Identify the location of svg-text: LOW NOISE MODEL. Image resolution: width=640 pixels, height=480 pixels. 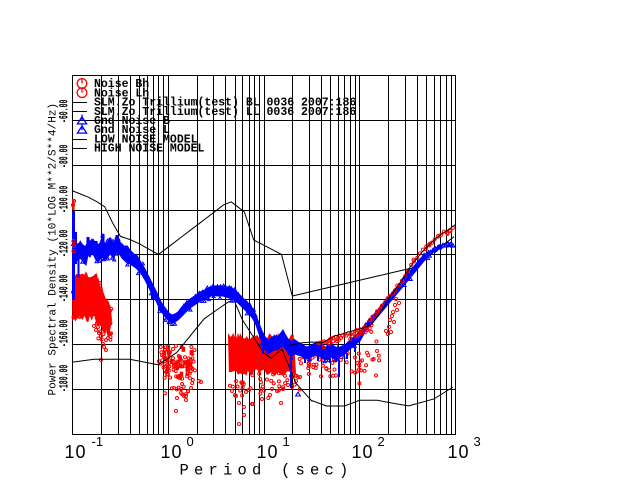
(146, 139).